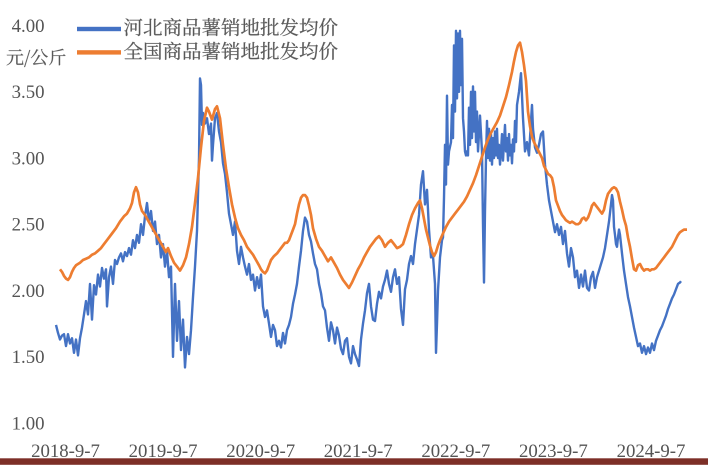  What do you see at coordinates (28, 225) in the screenshot?
I see `svg-text: 2.50` at bounding box center [28, 225].